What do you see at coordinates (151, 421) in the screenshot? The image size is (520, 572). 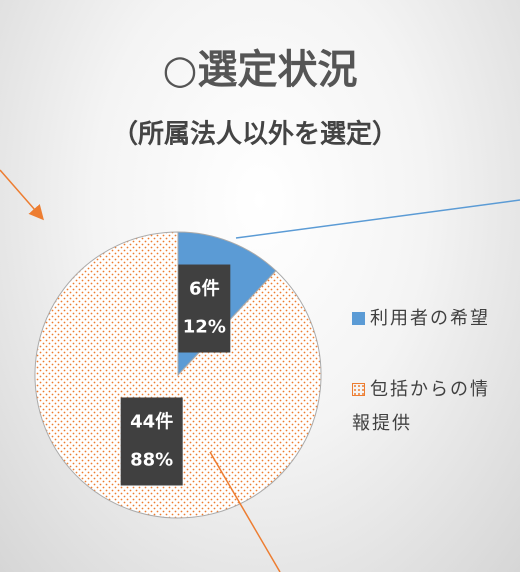 I see `data-label: 44件` at bounding box center [151, 421].